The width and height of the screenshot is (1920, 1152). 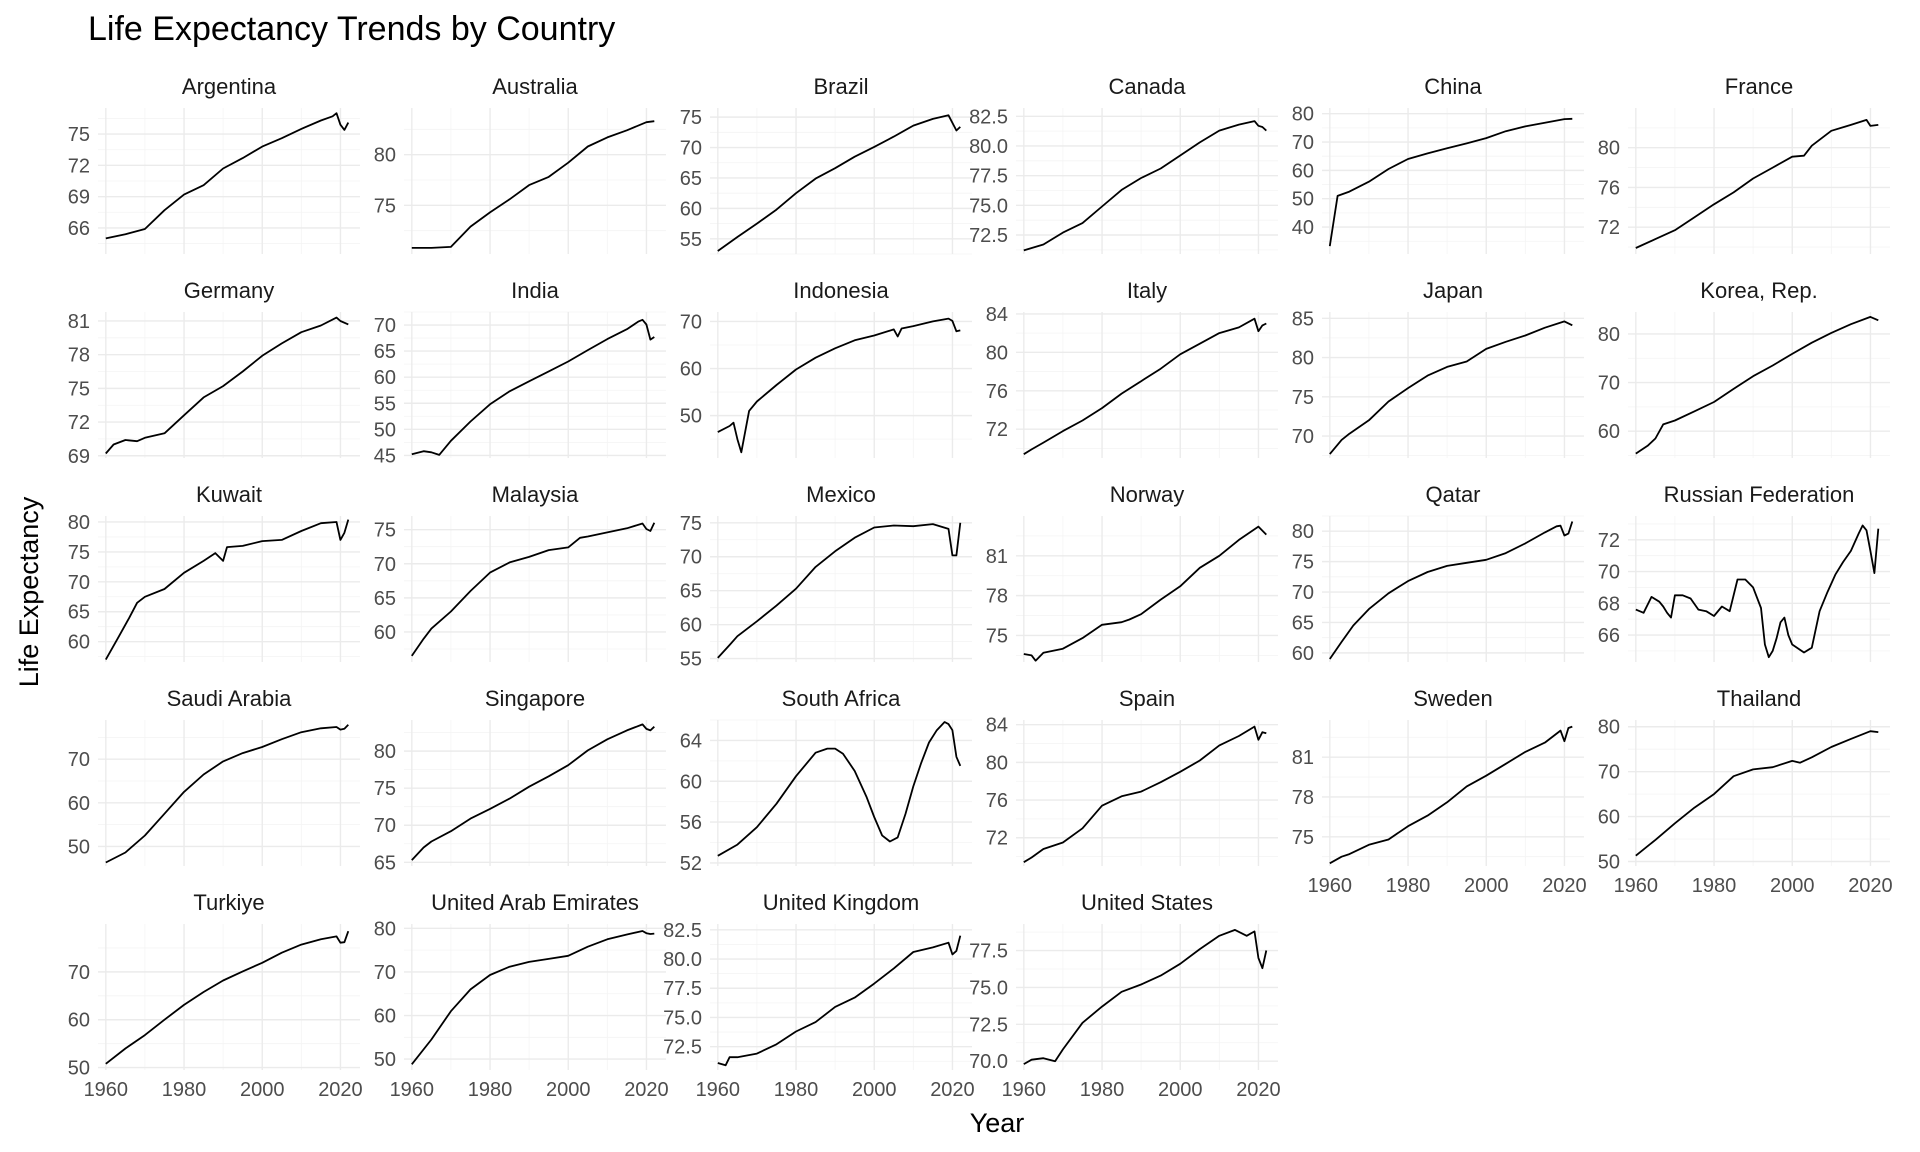 What do you see at coordinates (1609, 228) in the screenshot?
I see `y-tick-label: 72` at bounding box center [1609, 228].